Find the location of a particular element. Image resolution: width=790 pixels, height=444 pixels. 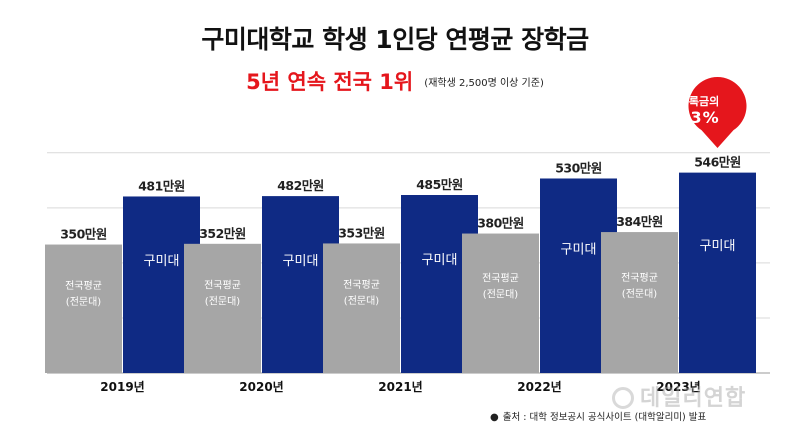

bar-inner-label-national-1-0: 전국평균 is located at coordinates (83, 286).